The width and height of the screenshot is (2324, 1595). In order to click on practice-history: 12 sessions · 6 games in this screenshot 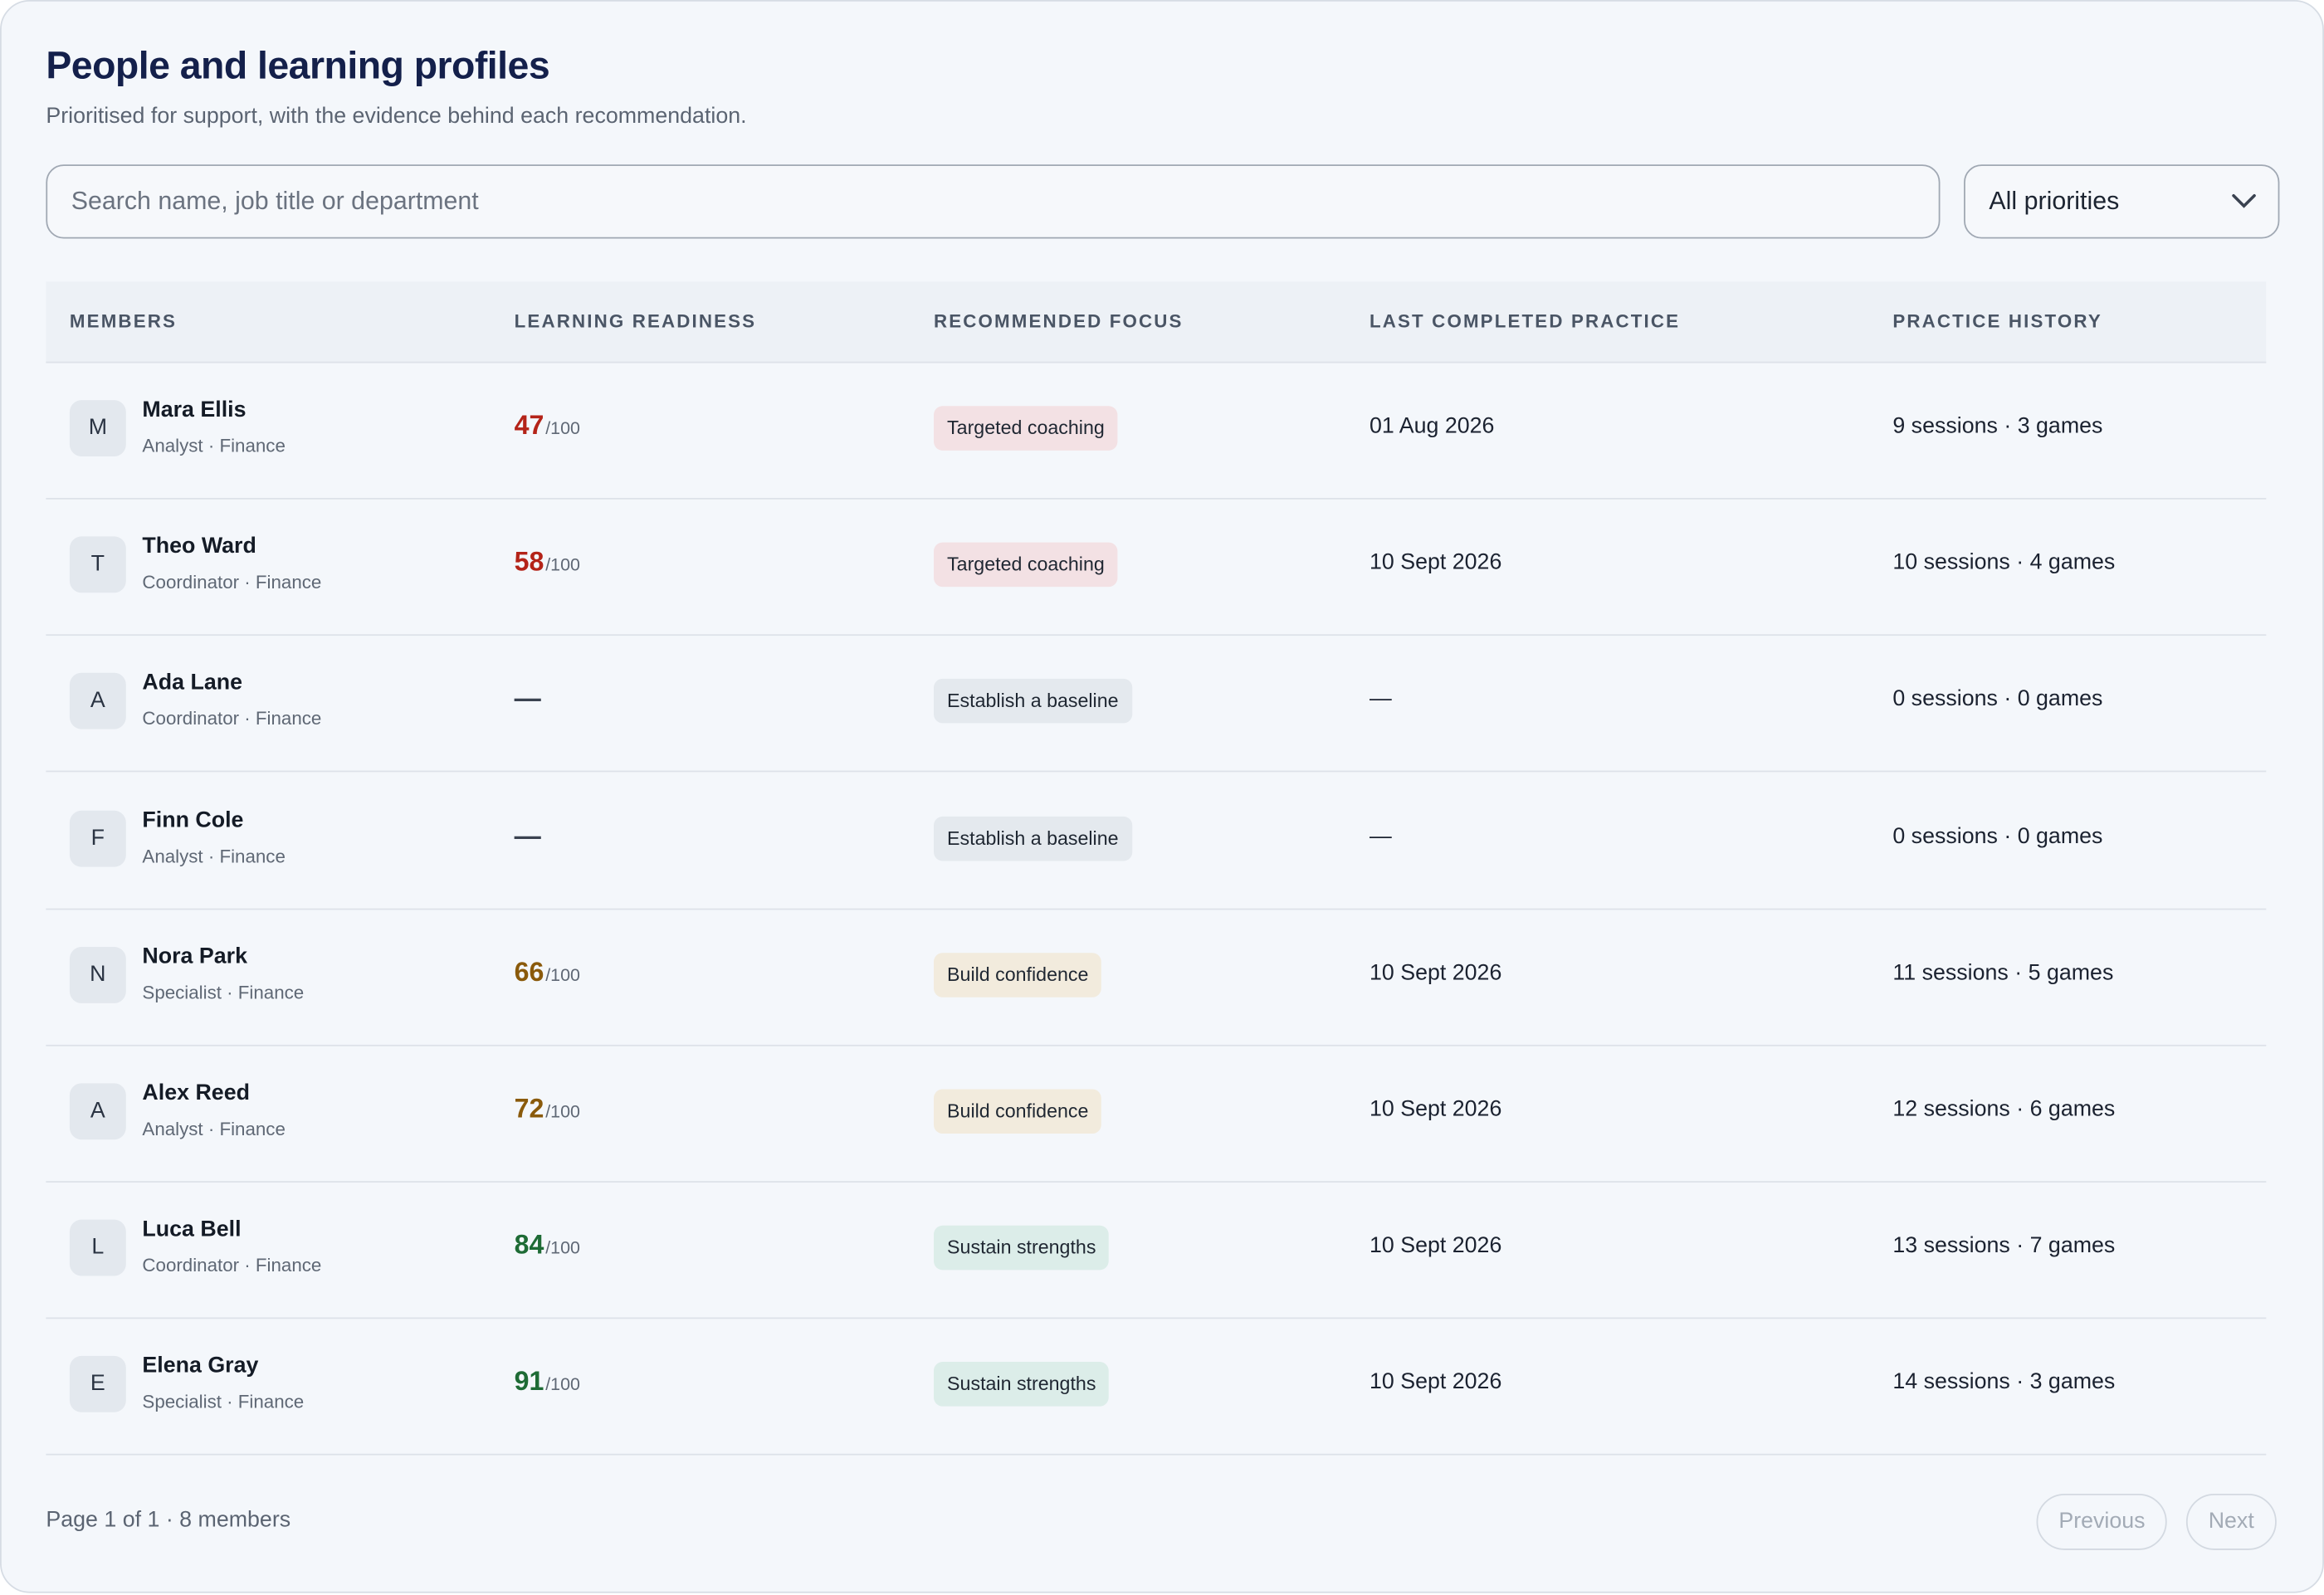, I will do `click(2004, 1109)`.